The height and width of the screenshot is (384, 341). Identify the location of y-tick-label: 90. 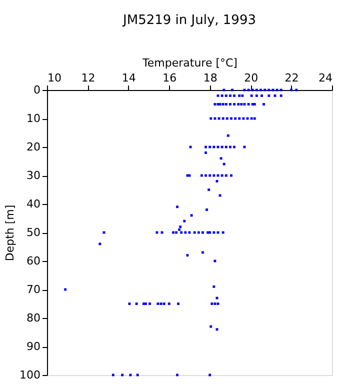
(33, 346).